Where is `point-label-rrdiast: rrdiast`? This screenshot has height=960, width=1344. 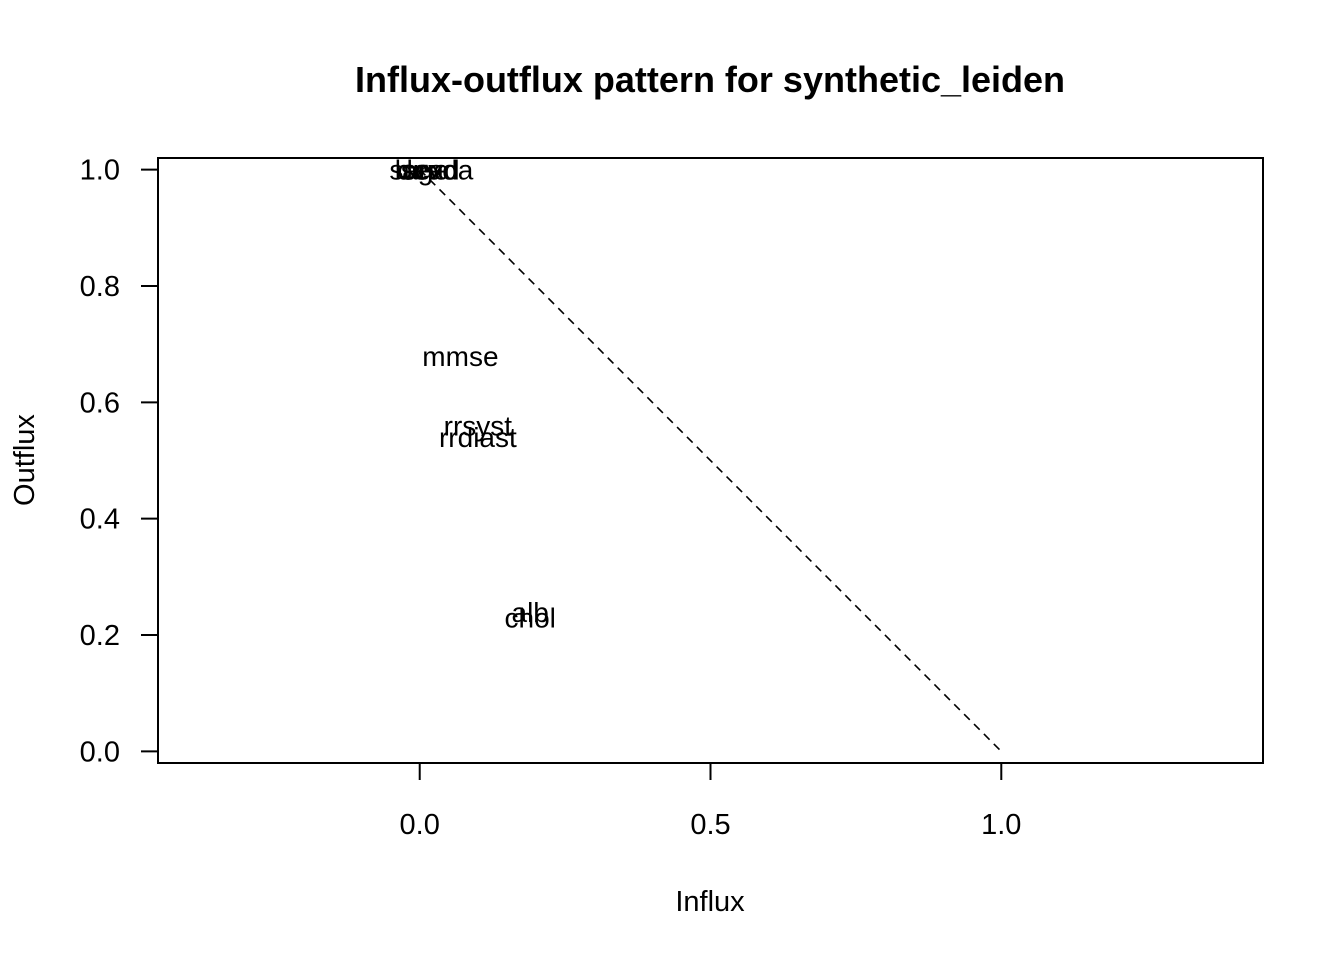
point-label-rrdiast: rrdiast is located at coordinates (478, 437).